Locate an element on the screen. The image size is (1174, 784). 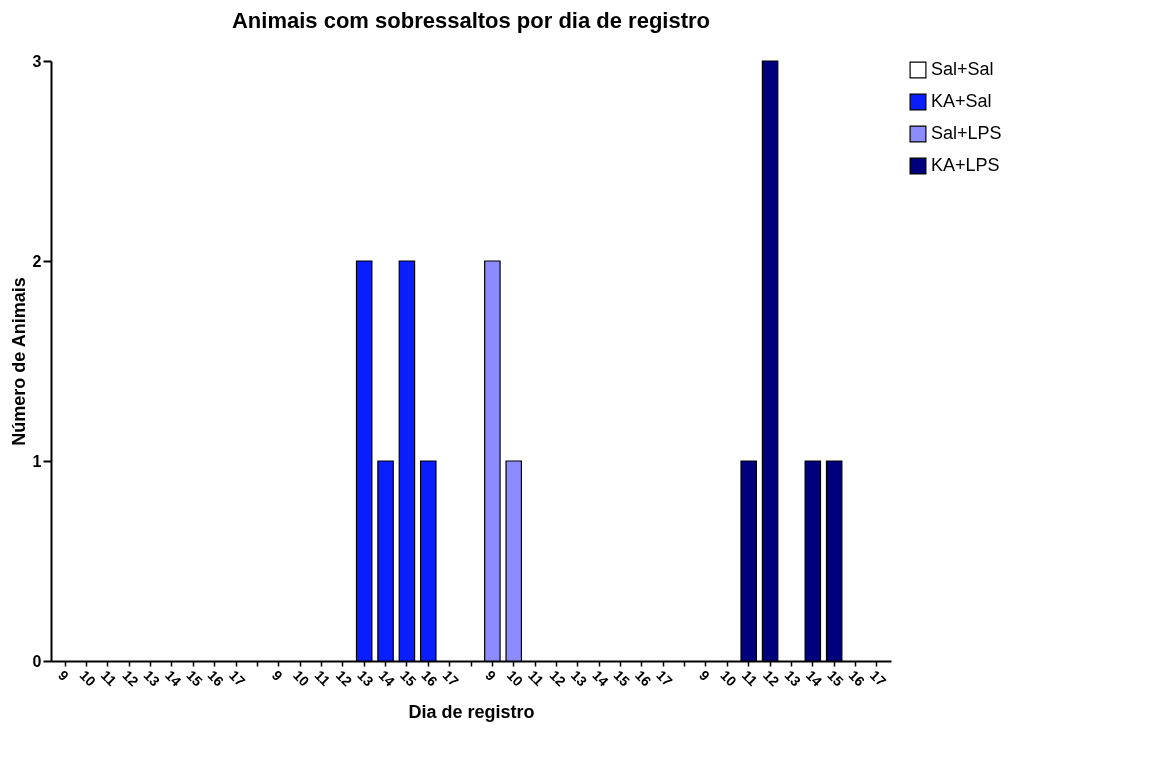
legend-label: Sal+Sal is located at coordinates (962, 69).